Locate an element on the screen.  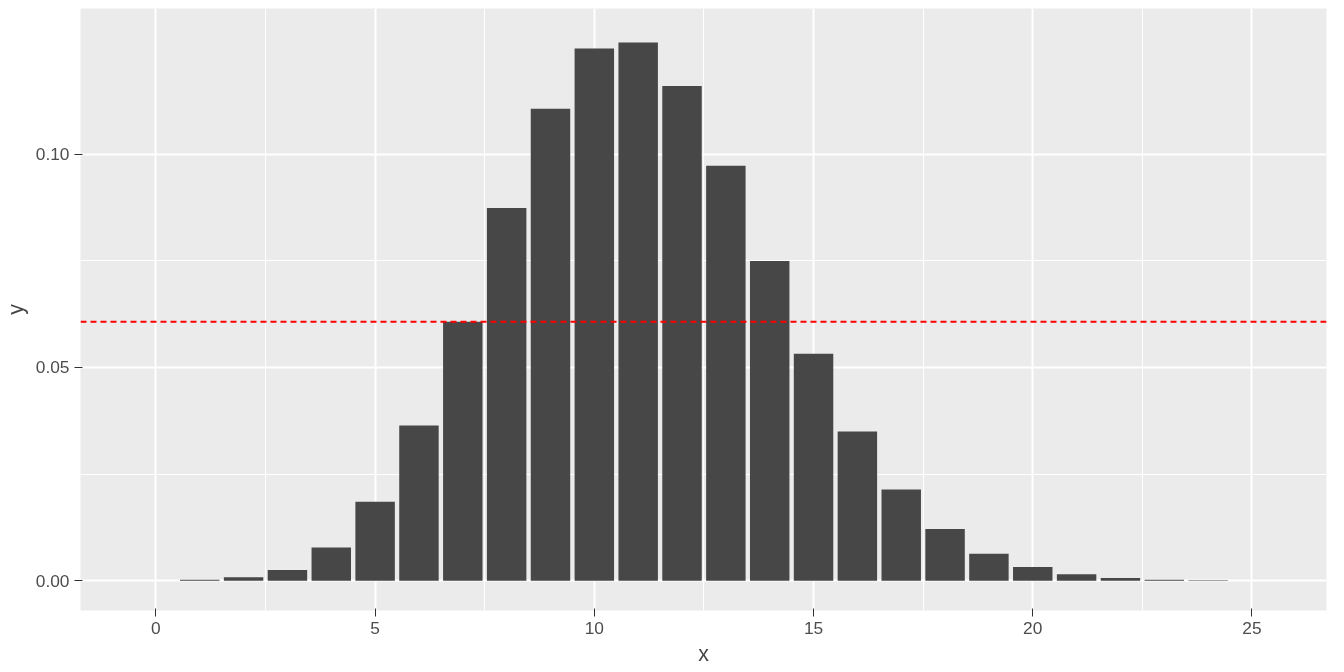
x-tick-label: 25 is located at coordinates (1252, 627).